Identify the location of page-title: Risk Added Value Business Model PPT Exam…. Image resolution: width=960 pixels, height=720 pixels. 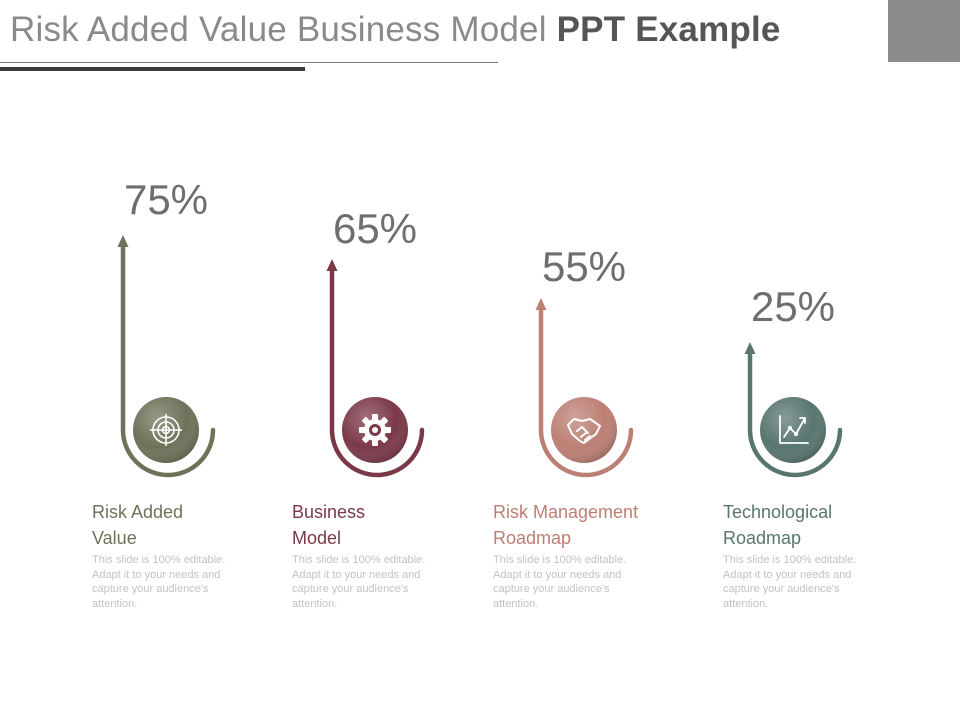
(395, 30).